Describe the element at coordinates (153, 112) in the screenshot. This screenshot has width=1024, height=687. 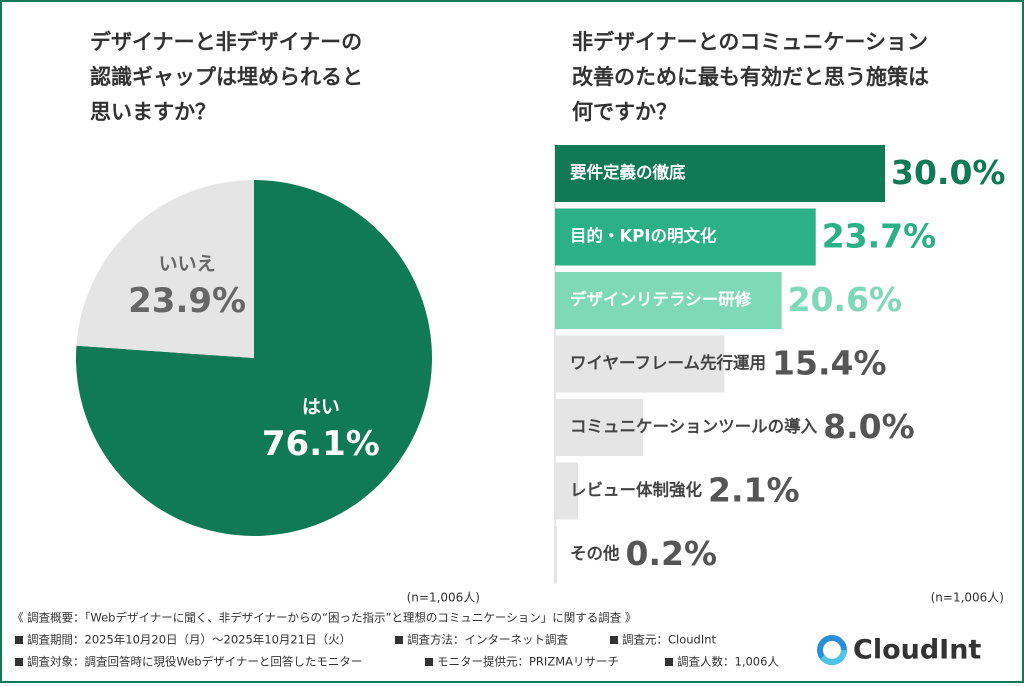
I see `chart-title: 思いますか？` at that location.